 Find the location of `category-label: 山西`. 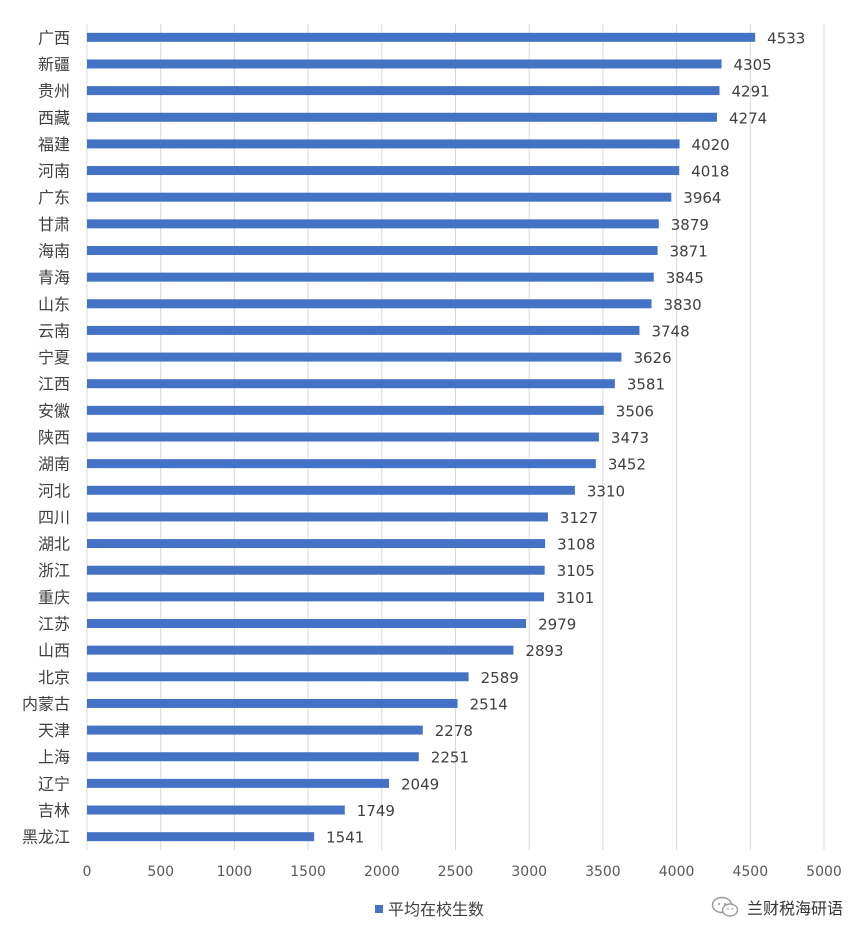

category-label: 山西 is located at coordinates (54, 650).